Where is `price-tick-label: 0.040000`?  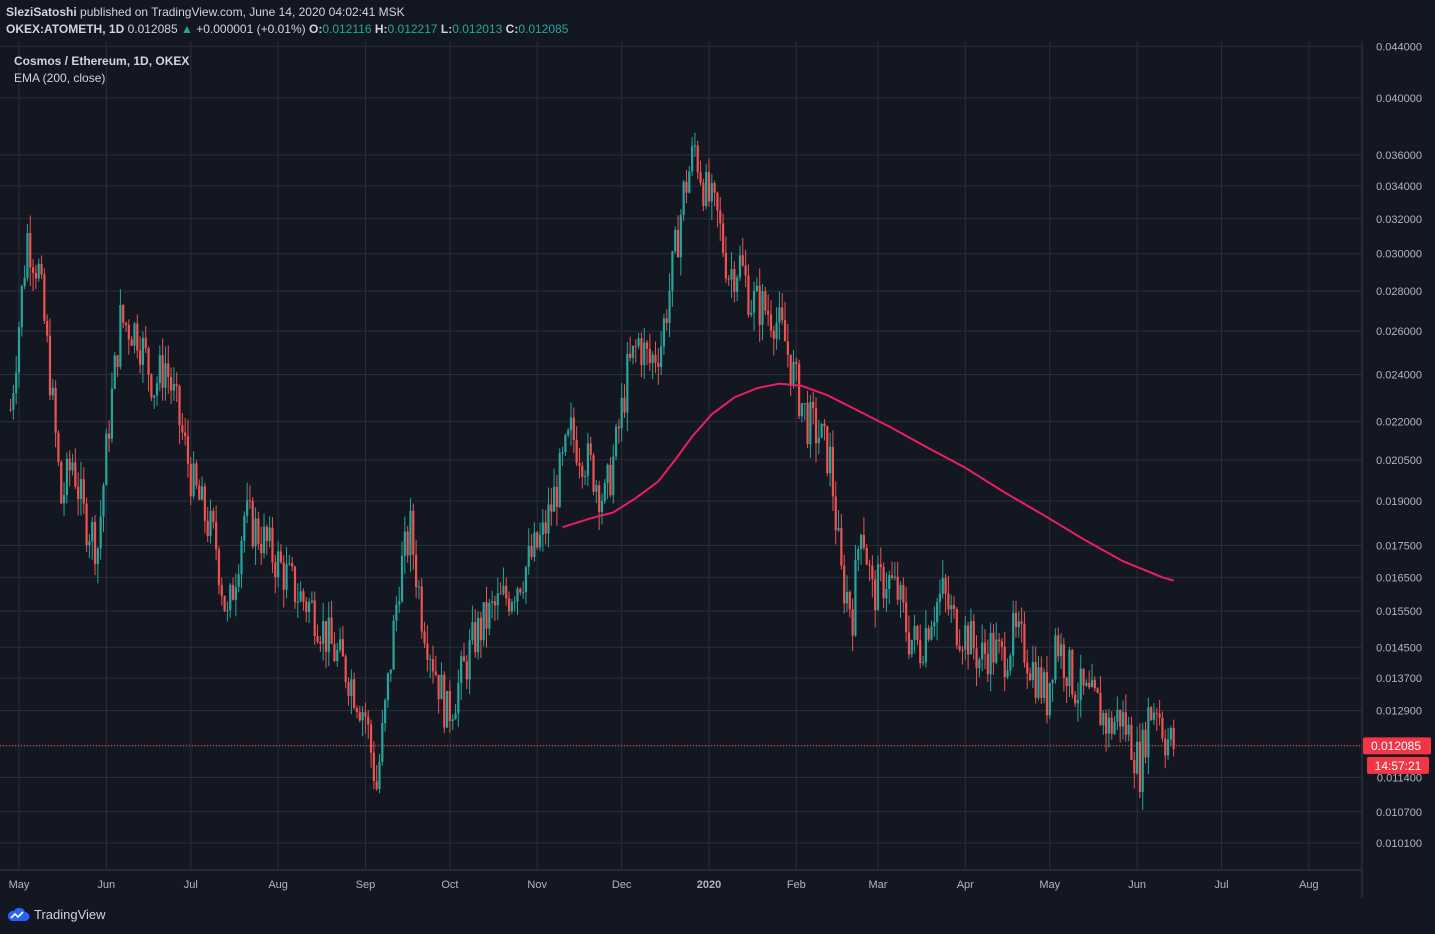
price-tick-label: 0.040000 is located at coordinates (1399, 99).